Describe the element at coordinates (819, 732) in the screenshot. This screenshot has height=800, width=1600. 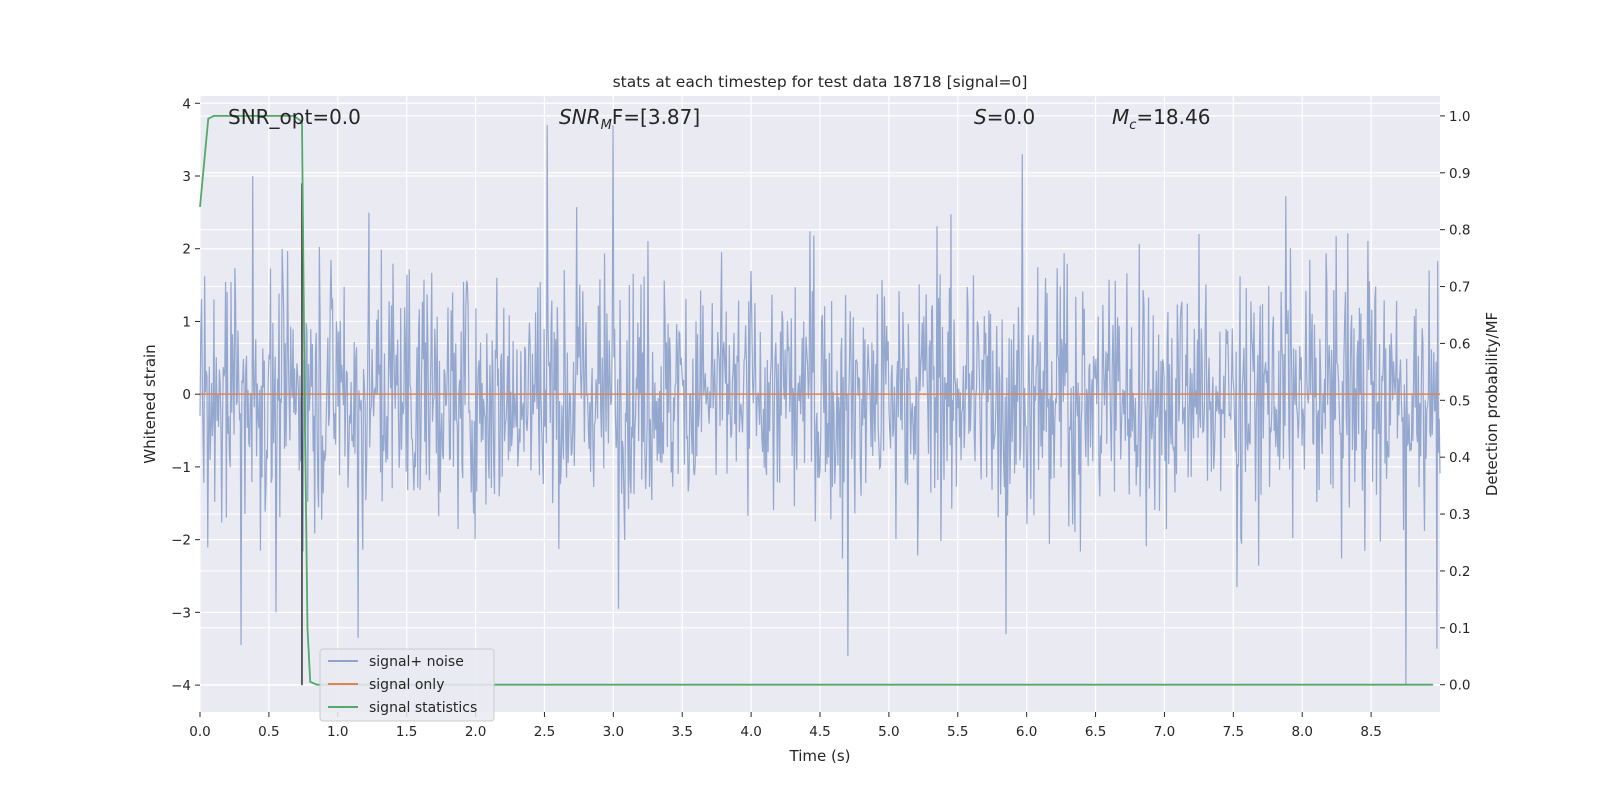
I see `x-tick-label: 4.5` at that location.